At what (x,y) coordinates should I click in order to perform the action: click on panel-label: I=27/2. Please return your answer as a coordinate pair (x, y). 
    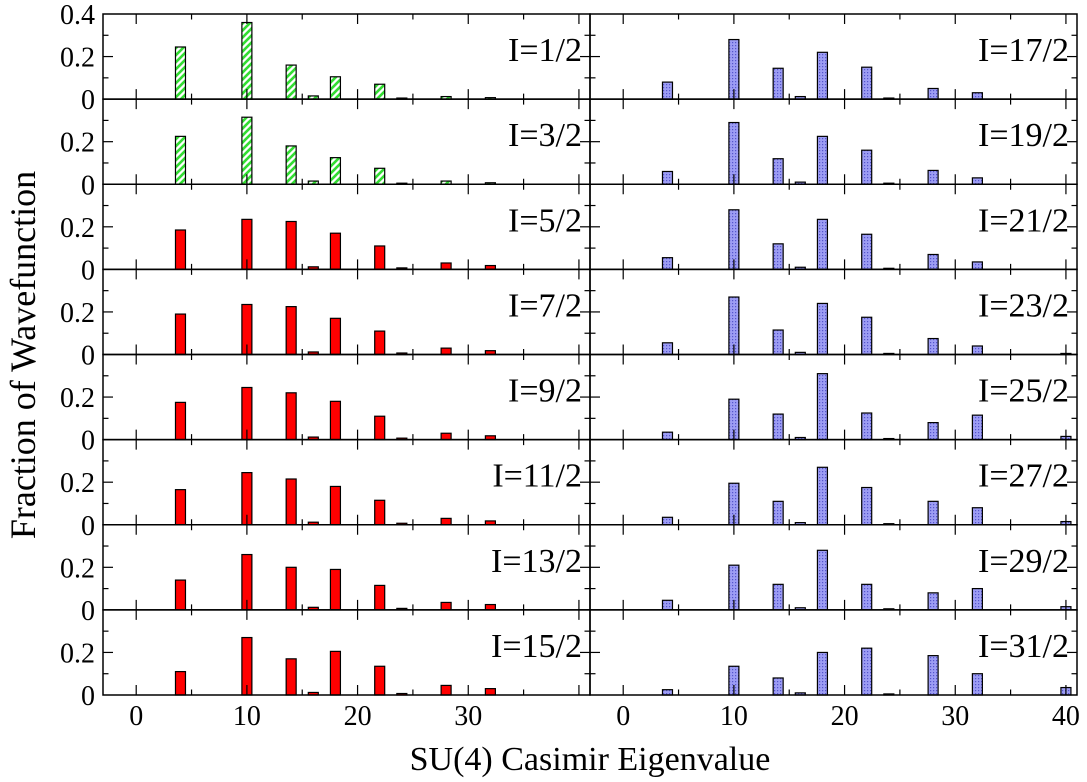
    Looking at the image, I should click on (1023, 476).